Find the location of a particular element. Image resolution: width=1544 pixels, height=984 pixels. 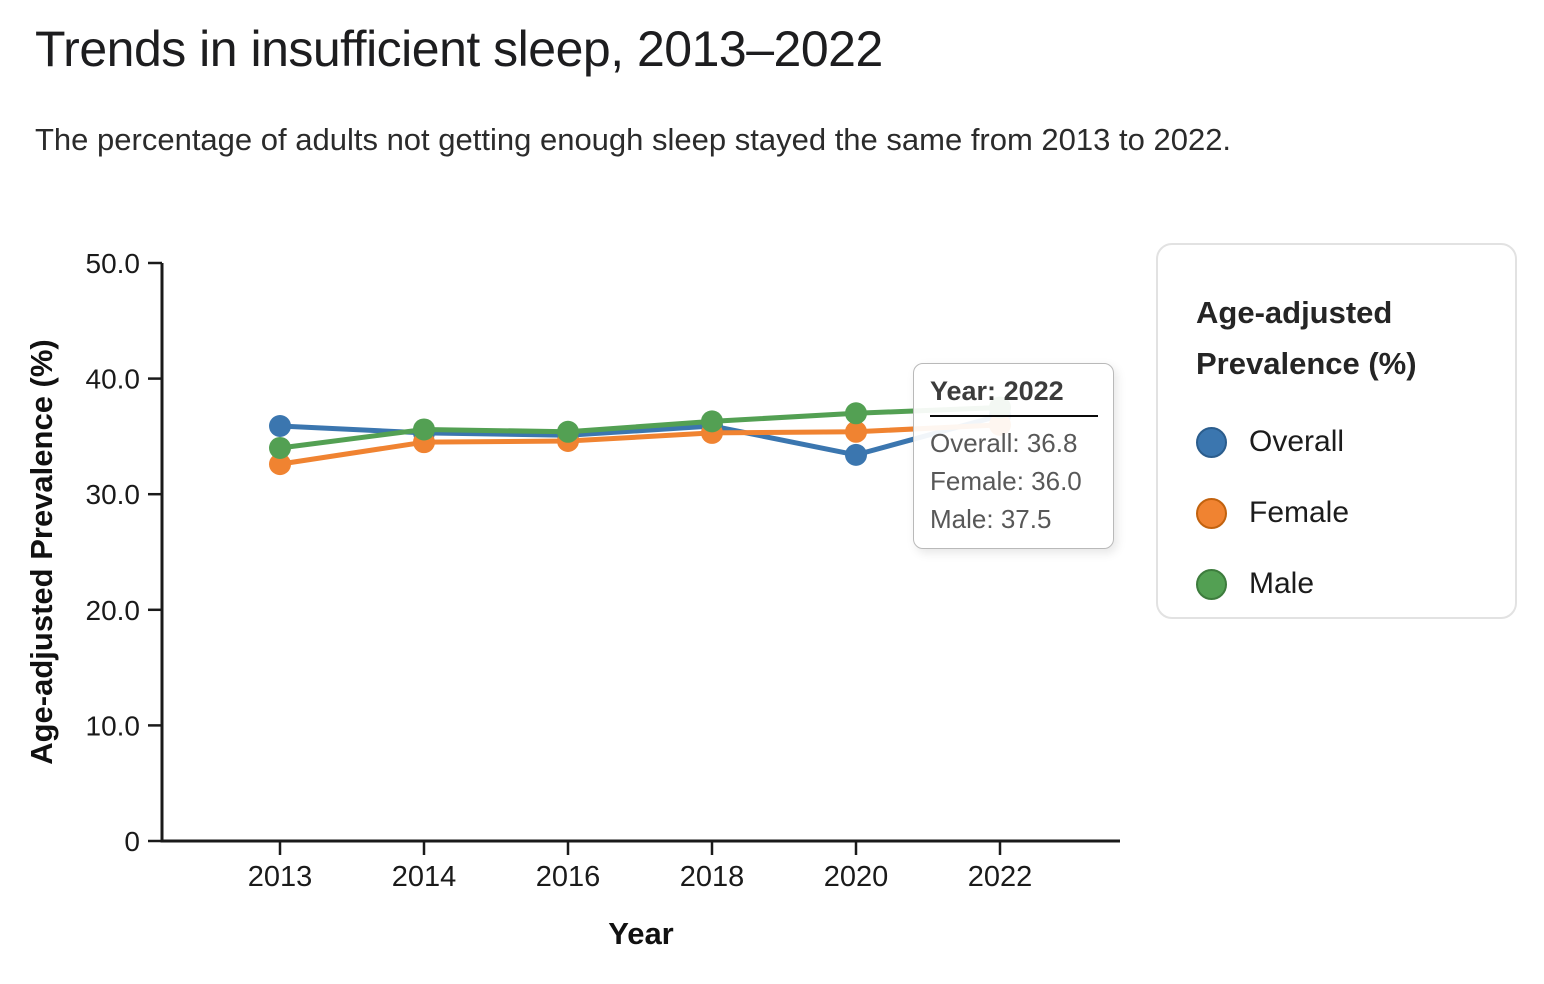

y-tick-label: 10.0 is located at coordinates (113, 725).